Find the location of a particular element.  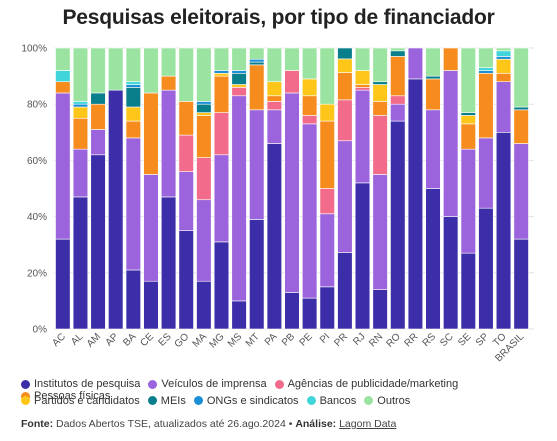

x-tick-label: SC is located at coordinates (447, 340).